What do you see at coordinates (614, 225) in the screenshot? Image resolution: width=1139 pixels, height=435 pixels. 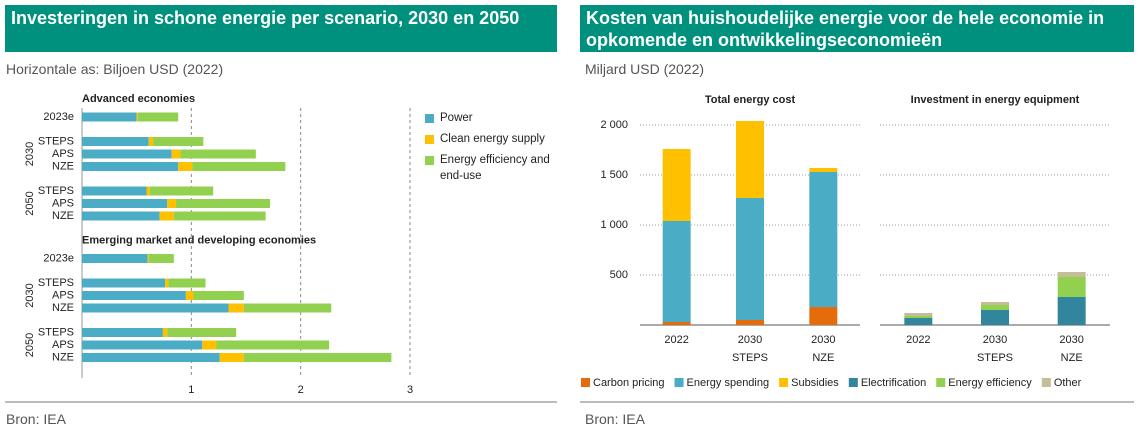 I see `y-tick-label: 1 000` at bounding box center [614, 225].